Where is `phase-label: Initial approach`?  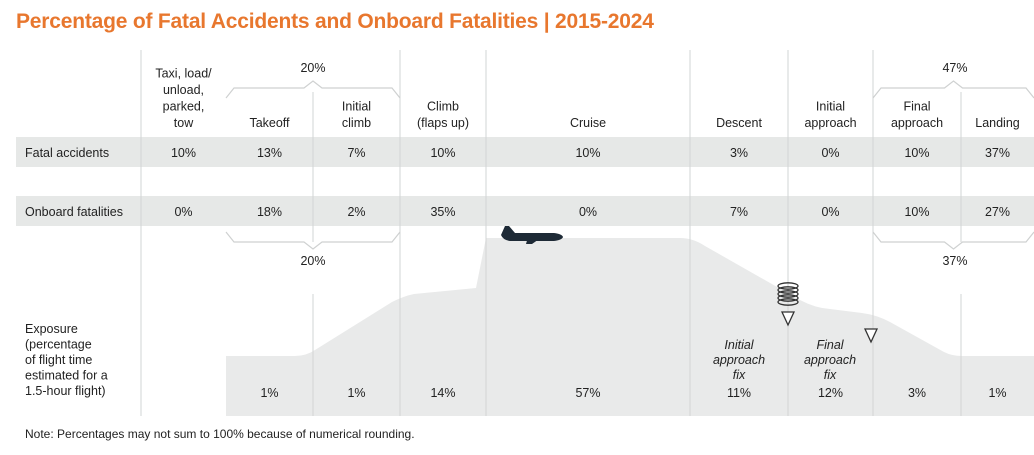
phase-label: Initial approach is located at coordinates (830, 115).